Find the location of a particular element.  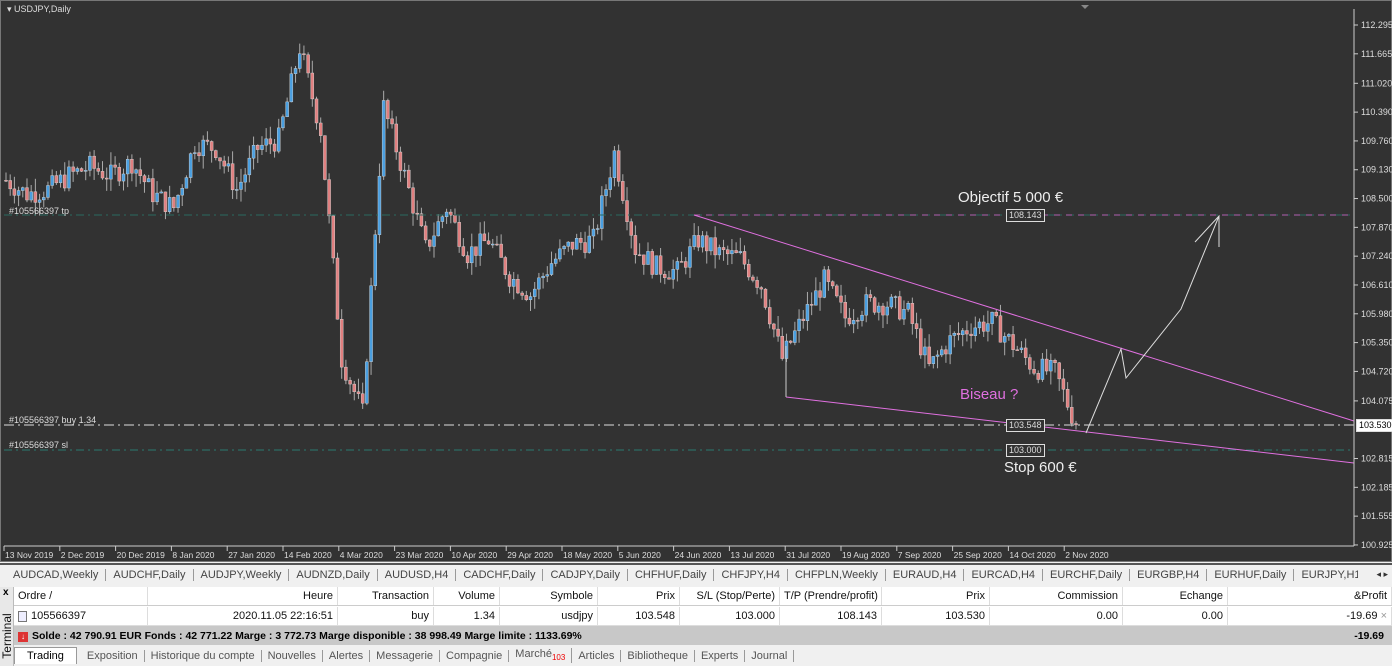

chart-title: ▾ USDJPY,Daily is located at coordinates (39, 9).